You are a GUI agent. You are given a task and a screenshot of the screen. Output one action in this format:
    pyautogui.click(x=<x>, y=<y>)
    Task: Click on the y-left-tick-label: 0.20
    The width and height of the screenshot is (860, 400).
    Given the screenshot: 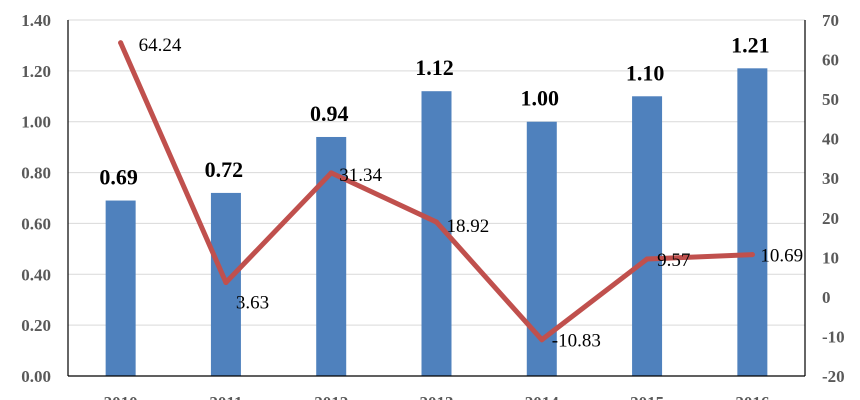 What is the action you would take?
    pyautogui.click(x=36, y=325)
    